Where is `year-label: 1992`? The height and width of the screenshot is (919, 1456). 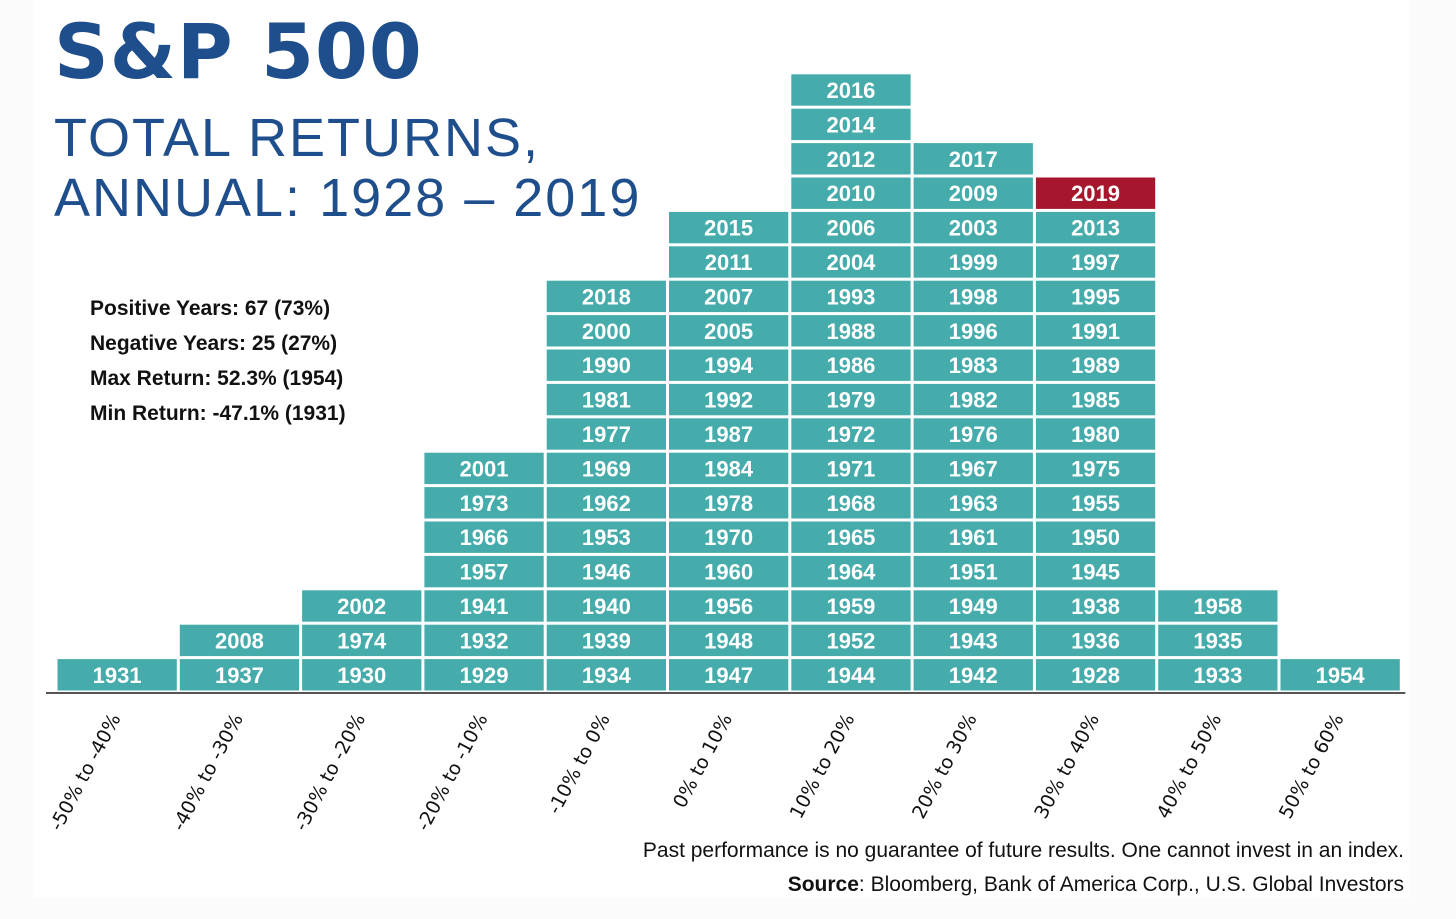
year-label: 1992 is located at coordinates (728, 400).